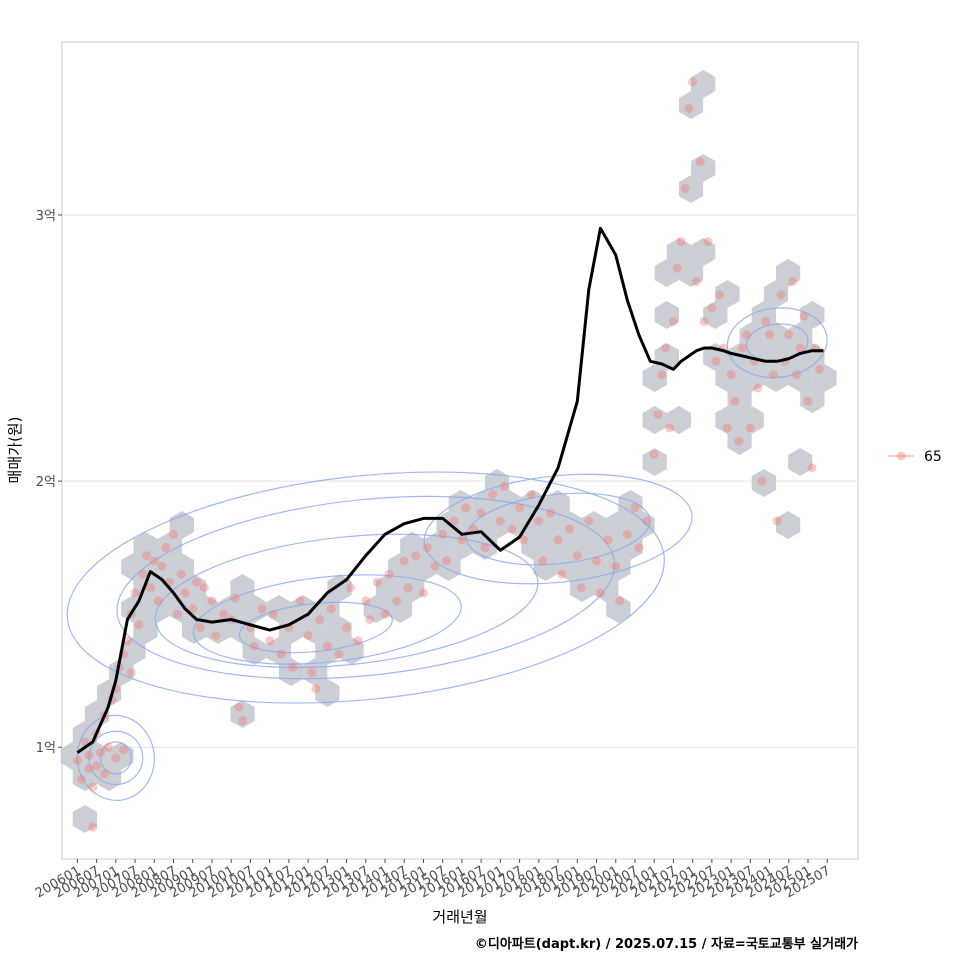 This screenshot has height=960, width=960. Describe the element at coordinates (901, 456) in the screenshot. I see `legend-key-point` at that location.